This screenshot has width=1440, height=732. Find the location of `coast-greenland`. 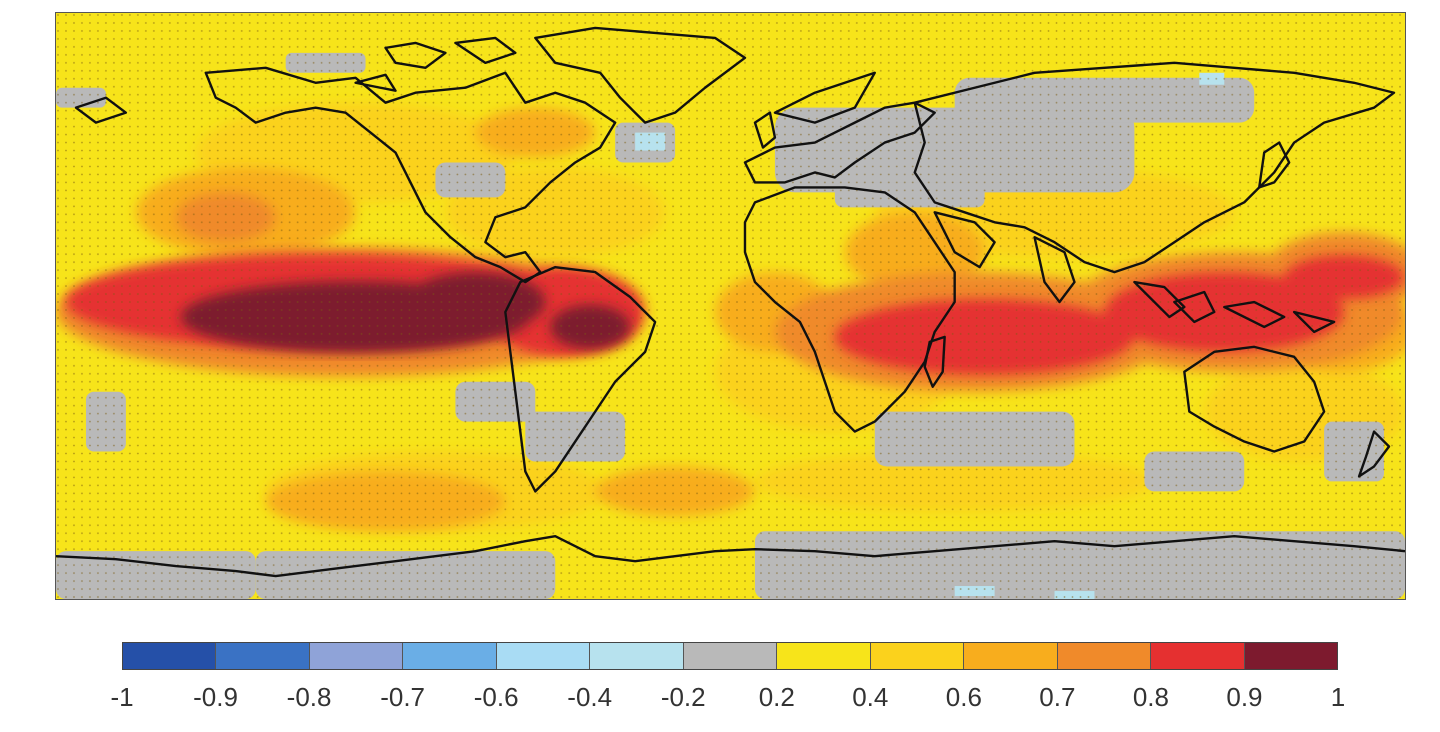

coast-greenland is located at coordinates (640, 75).